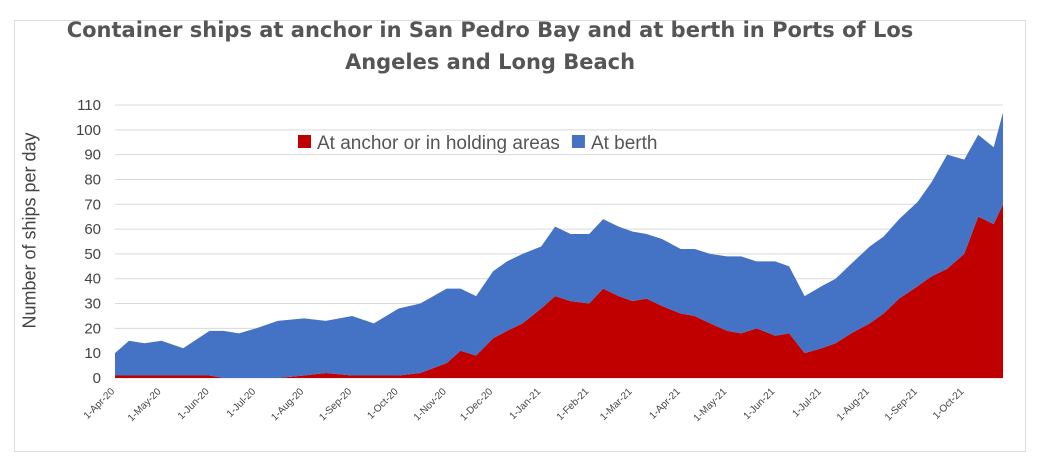 The image size is (1040, 474). I want to click on x-tick-label: 1-Feb-21, so click(573, 404).